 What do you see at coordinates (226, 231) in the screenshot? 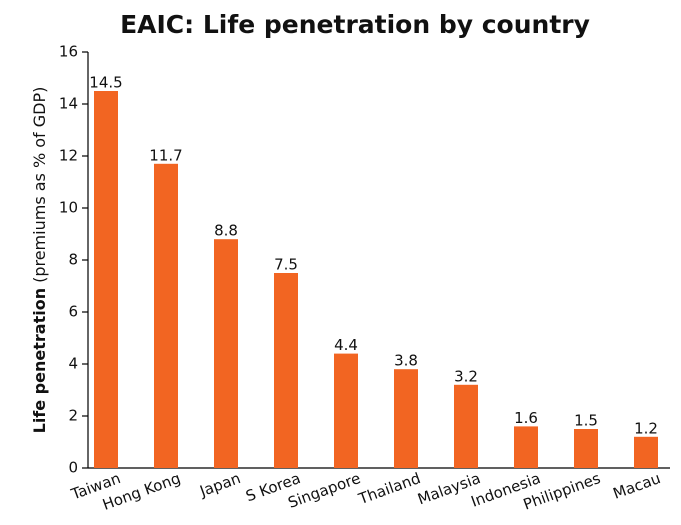
I see `value-label: 8.8` at bounding box center [226, 231].